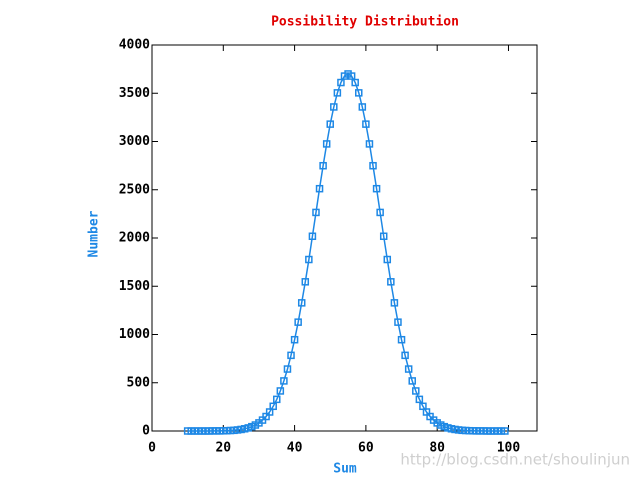 This screenshot has width=640, height=480. Describe the element at coordinates (509, 448) in the screenshot. I see `x-tick-label: 100` at that location.